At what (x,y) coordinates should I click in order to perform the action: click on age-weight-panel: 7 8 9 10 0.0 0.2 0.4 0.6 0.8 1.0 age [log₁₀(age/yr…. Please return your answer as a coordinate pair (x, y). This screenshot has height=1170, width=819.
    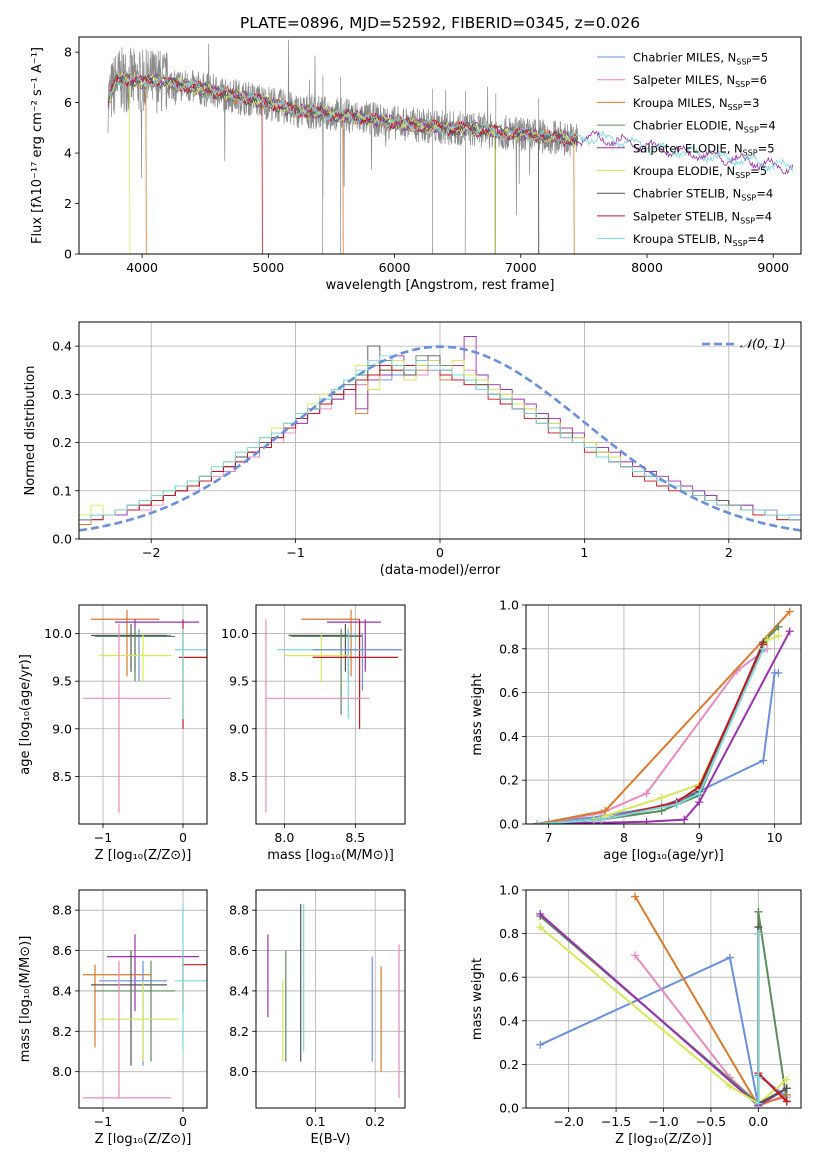
    Looking at the image, I should click on (636, 730).